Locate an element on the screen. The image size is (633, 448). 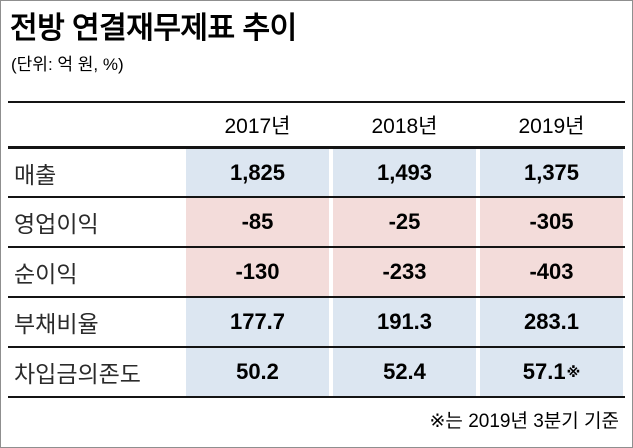
cell-value: 191.3 is located at coordinates (404, 322).